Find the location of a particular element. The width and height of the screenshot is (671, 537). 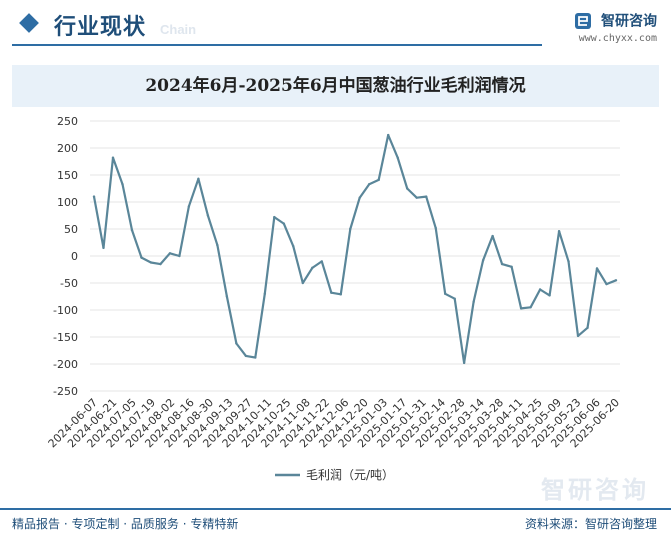

brand-logo-icon is located at coordinates (582, 20).